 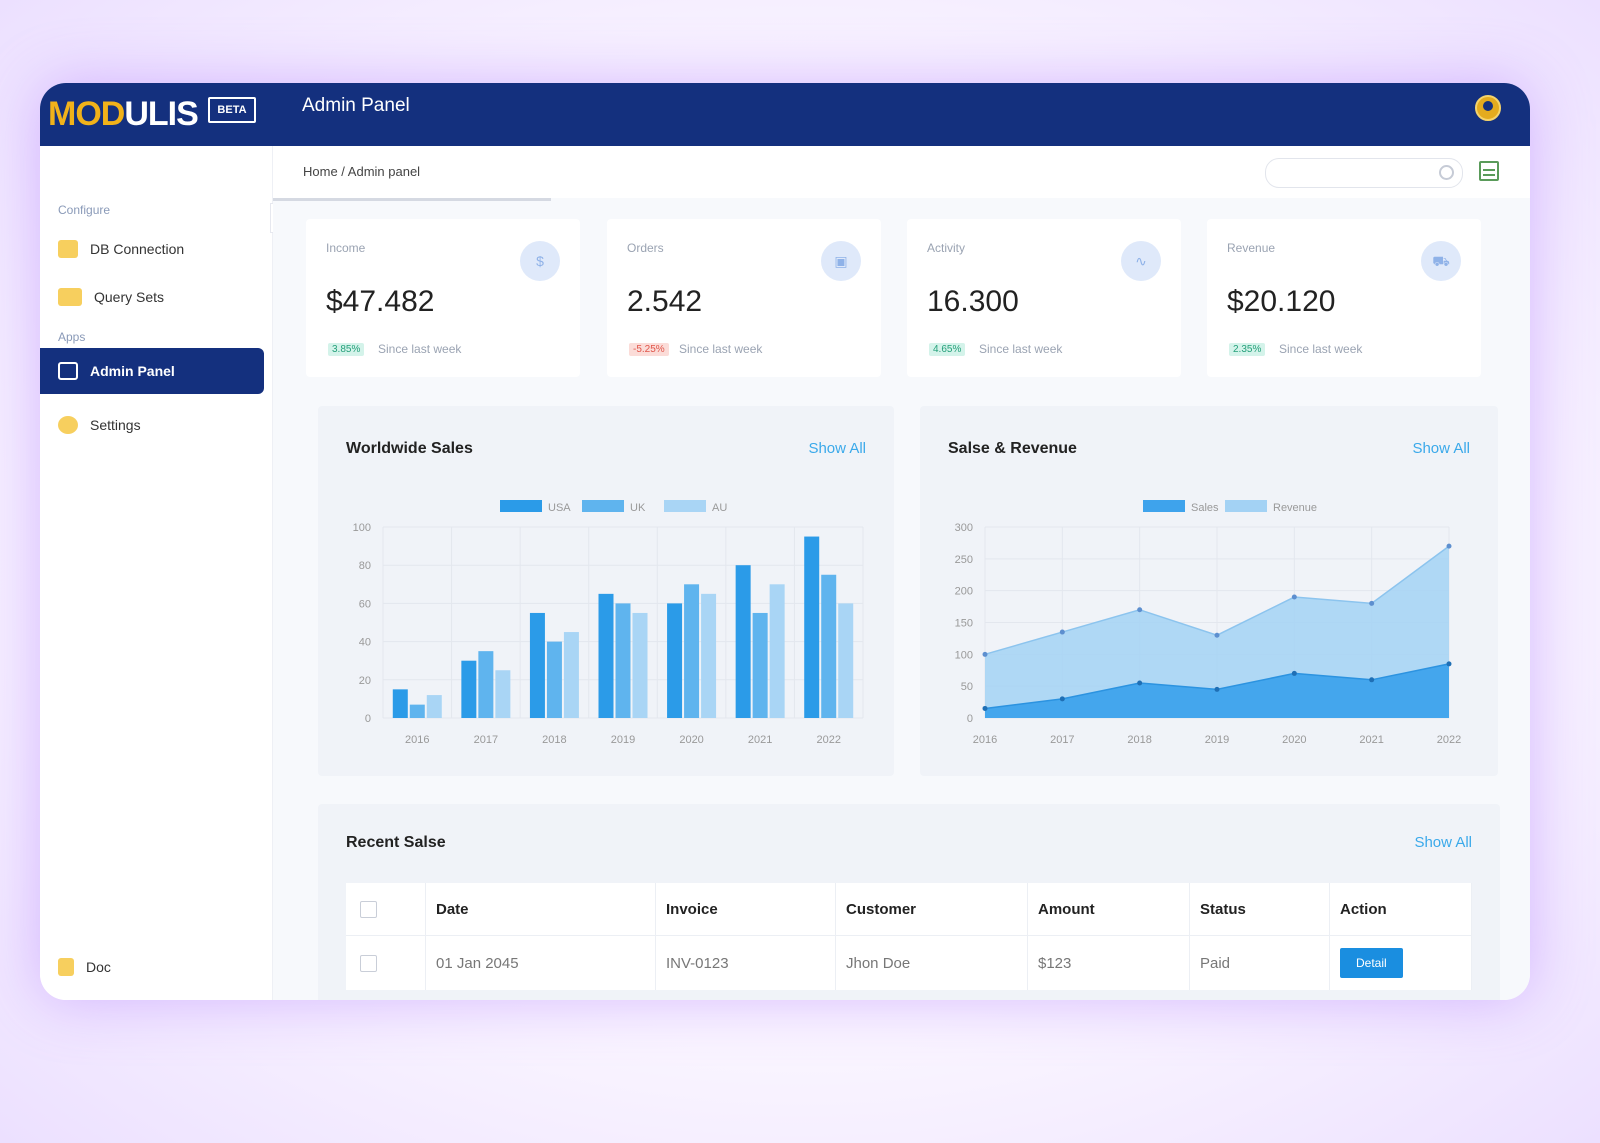 I want to click on progress-line, so click(x=412, y=199).